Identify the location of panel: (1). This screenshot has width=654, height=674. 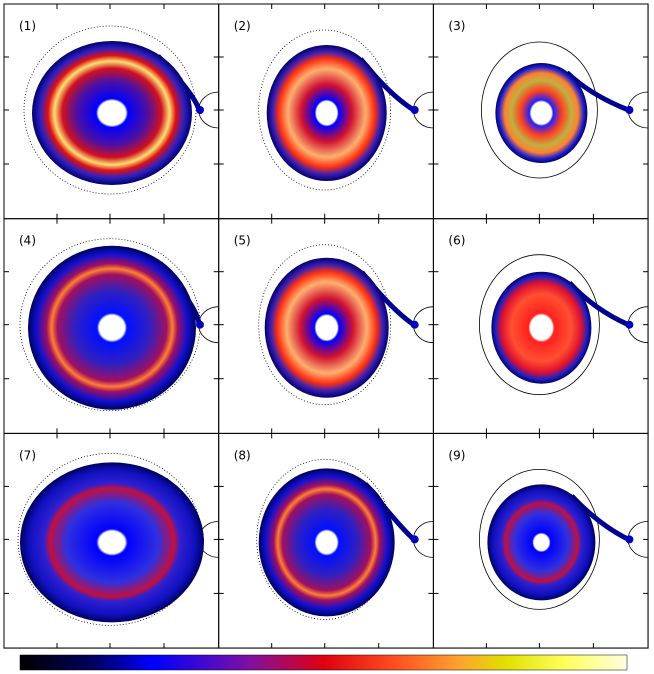
(111, 111).